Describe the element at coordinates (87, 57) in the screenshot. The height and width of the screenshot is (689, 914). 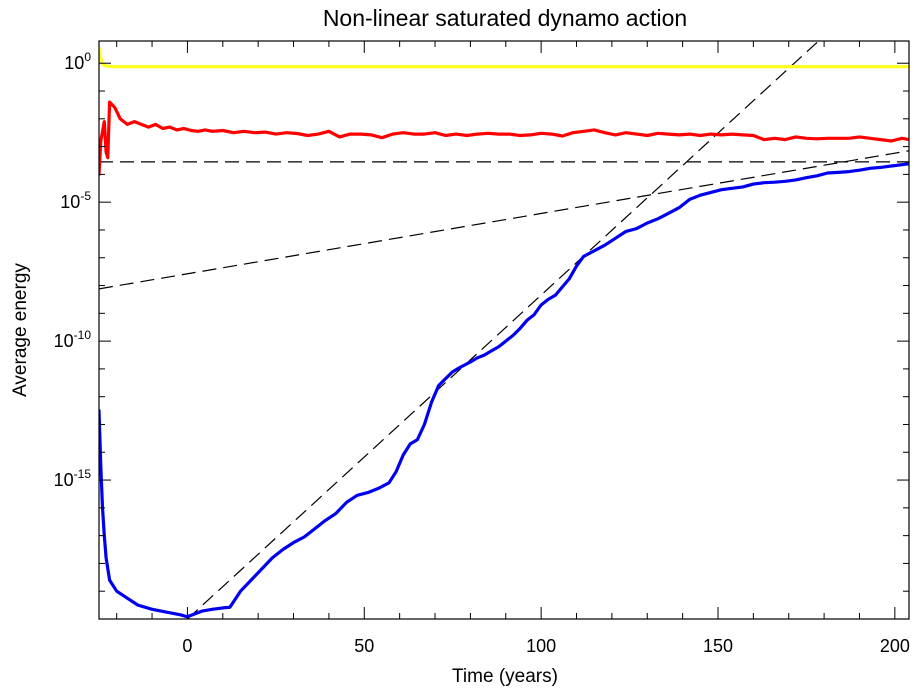
I see `y-tick-label-exponent: 0` at that location.